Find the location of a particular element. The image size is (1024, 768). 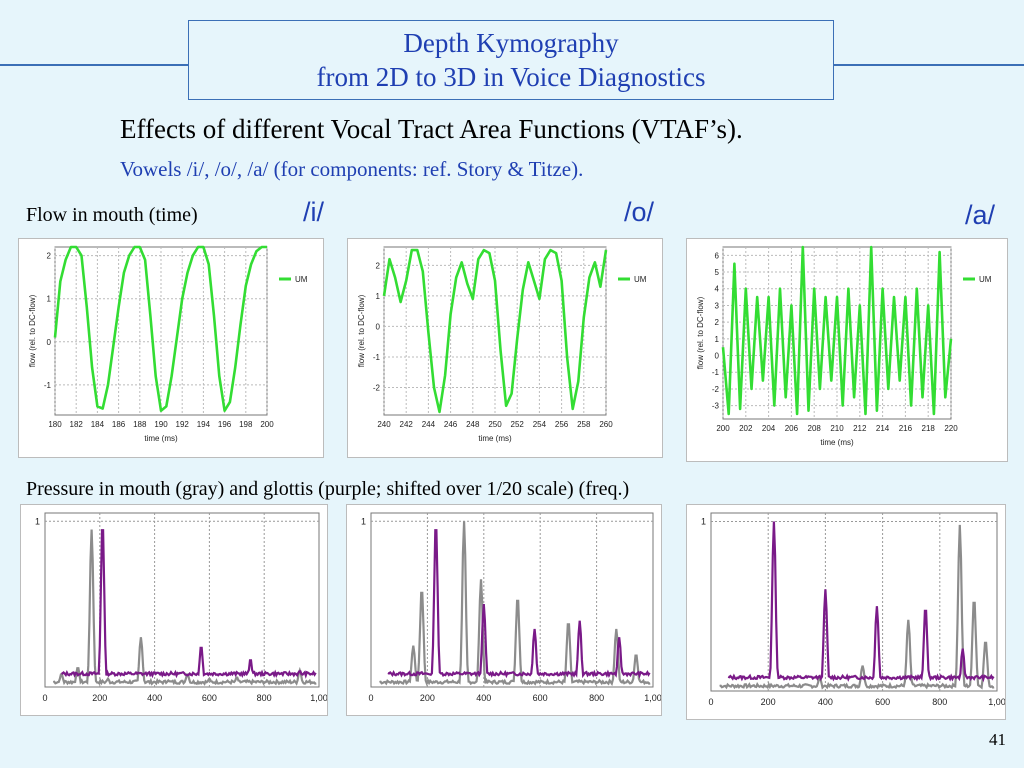

pressure-chart-i: 0 200 400 600 800 1,00 1 is located at coordinates (174, 610).